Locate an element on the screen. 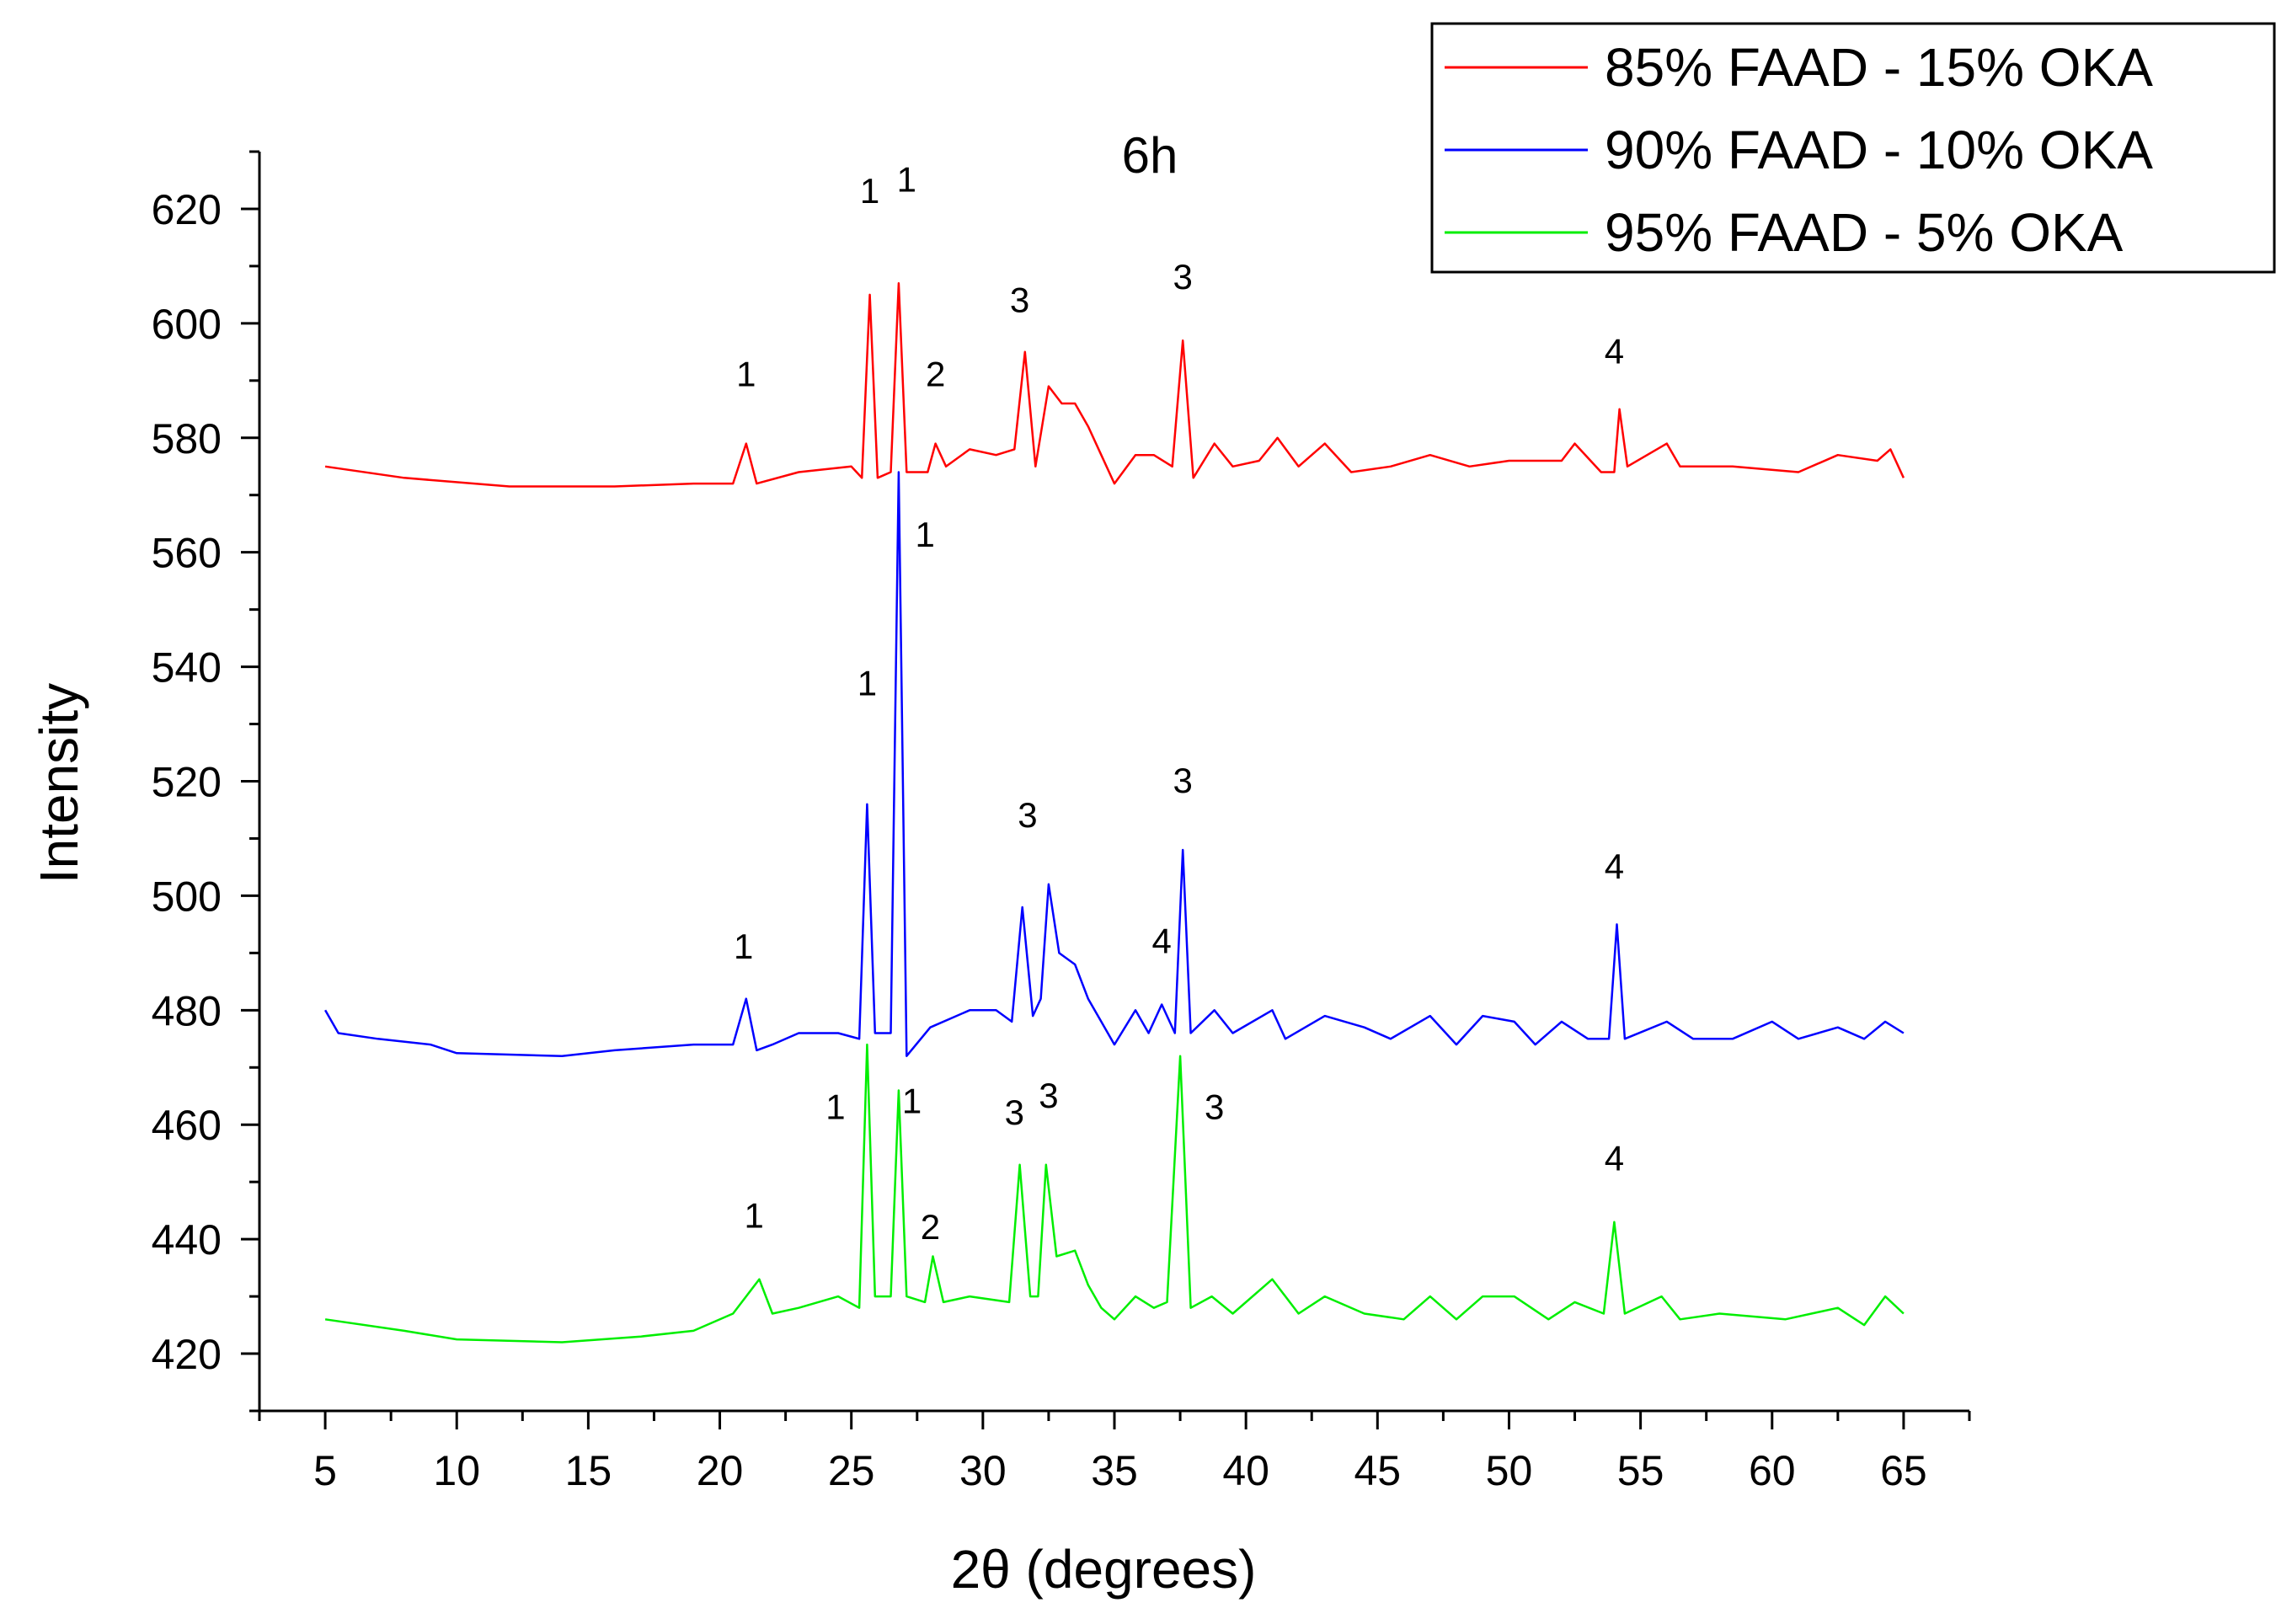 The image size is (2292, 1624). plot-title: 6h is located at coordinates (1150, 155).